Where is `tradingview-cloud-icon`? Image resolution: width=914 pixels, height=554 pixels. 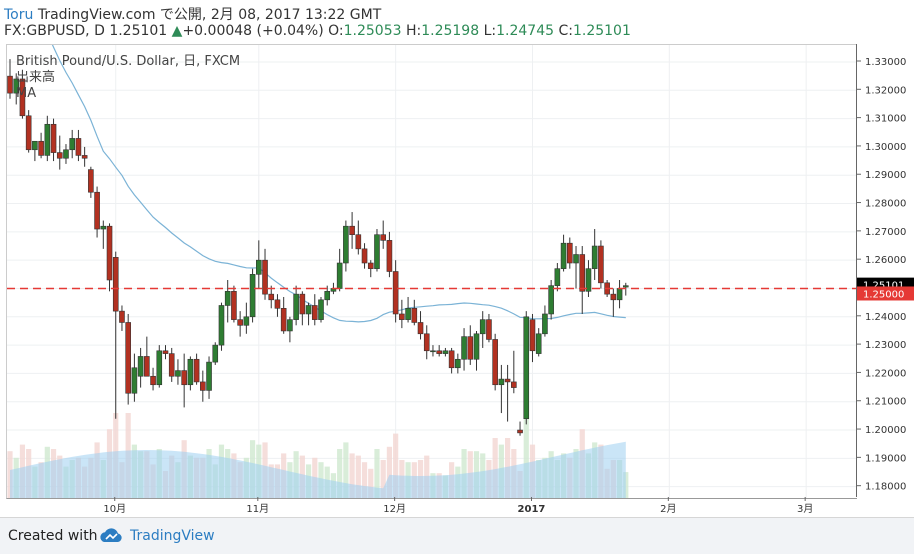 tradingview-cloud-icon is located at coordinates (111, 536).